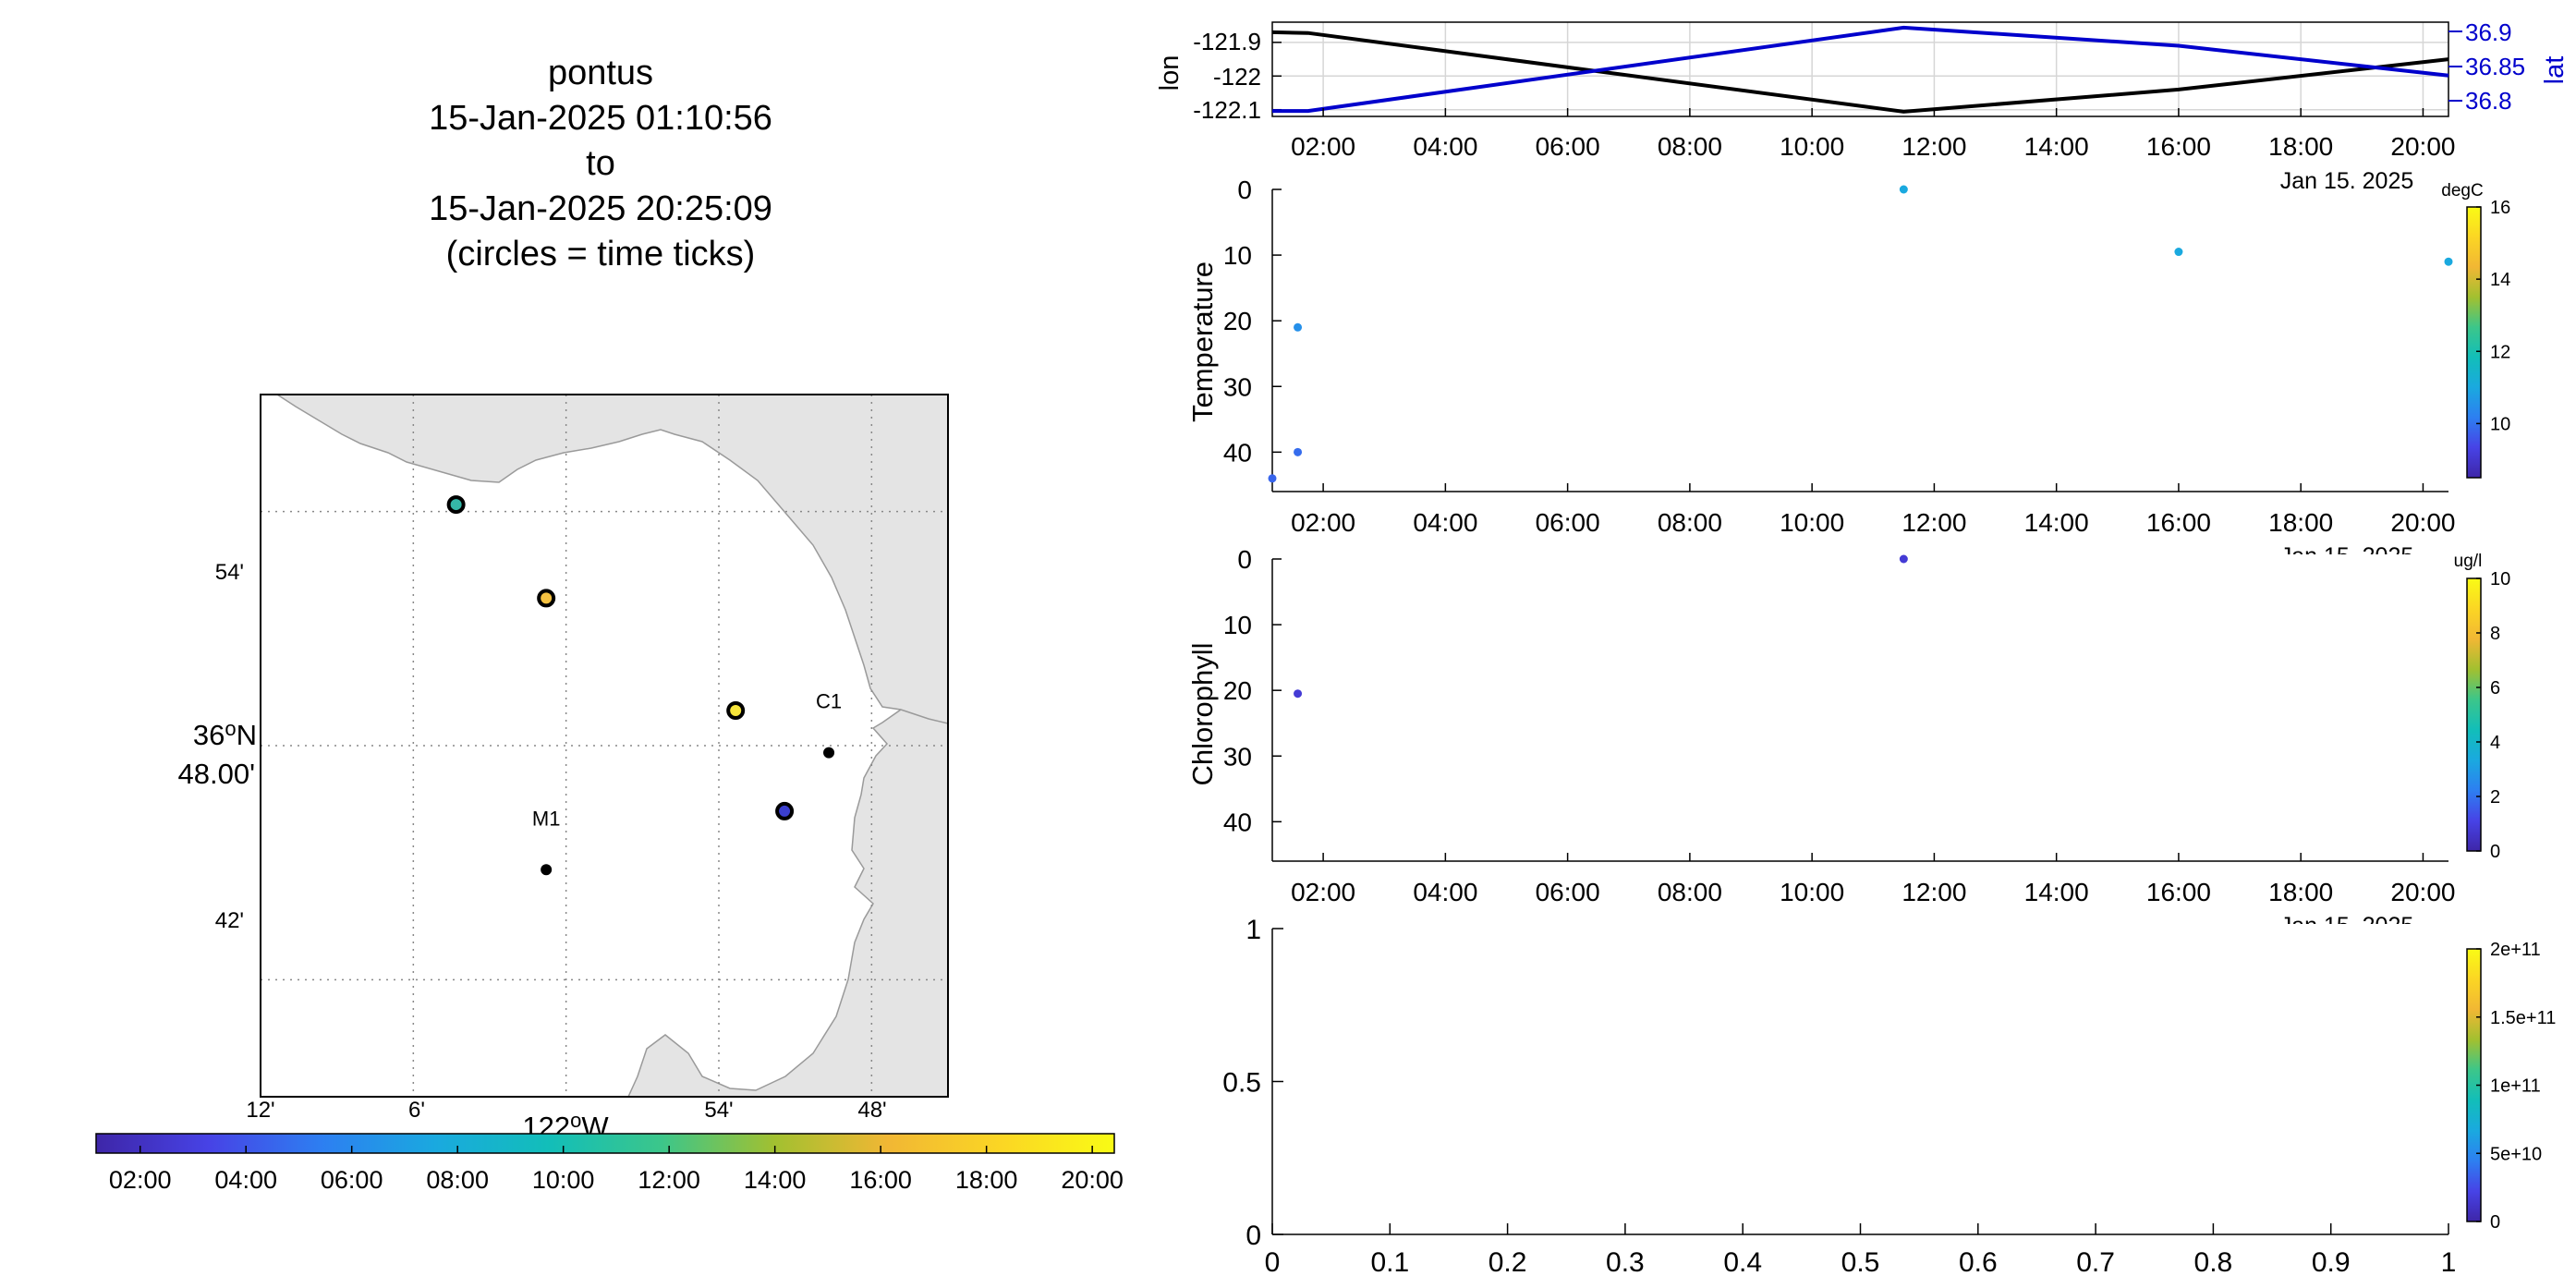 Image resolution: width=2576 pixels, height=1288 pixels. What do you see at coordinates (2555, 70) in the screenshot?
I see `lat-axis-label: lat` at bounding box center [2555, 70].